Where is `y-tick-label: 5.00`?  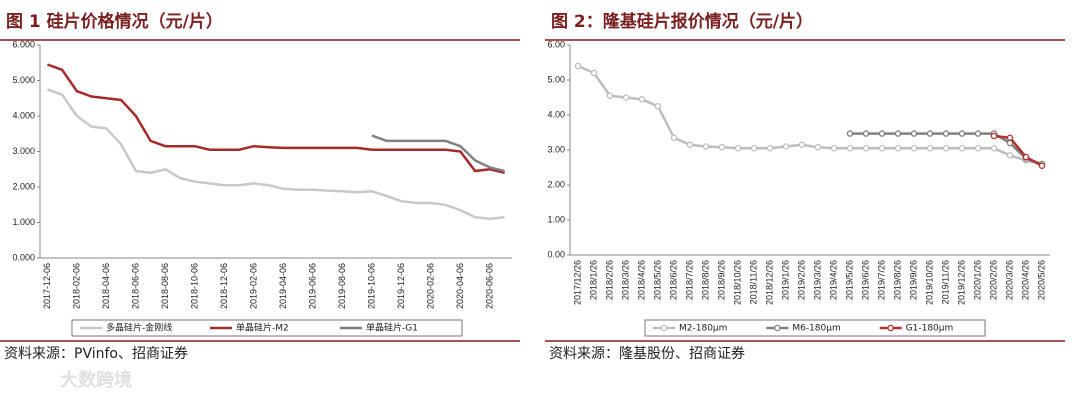
y-tick-label: 5.00 is located at coordinates (556, 79).